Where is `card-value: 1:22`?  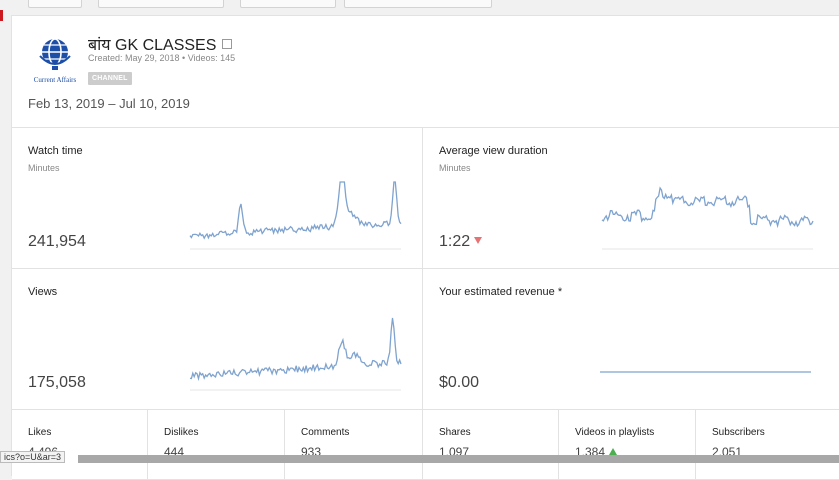 card-value: 1:22 is located at coordinates (461, 242).